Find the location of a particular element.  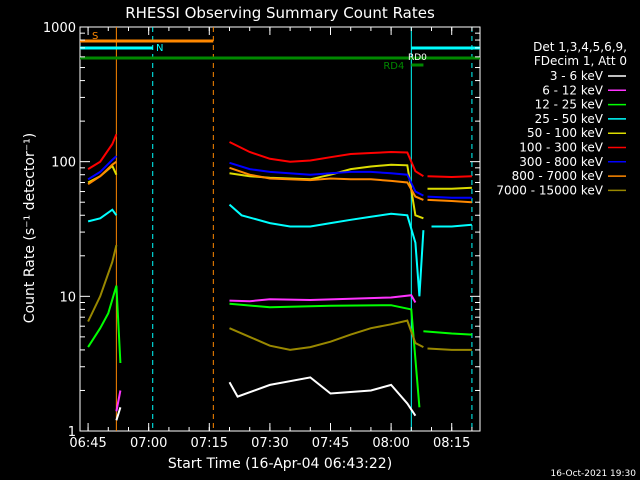

legend-entry-label-2: 12 - 25 keV is located at coordinates (569, 105).